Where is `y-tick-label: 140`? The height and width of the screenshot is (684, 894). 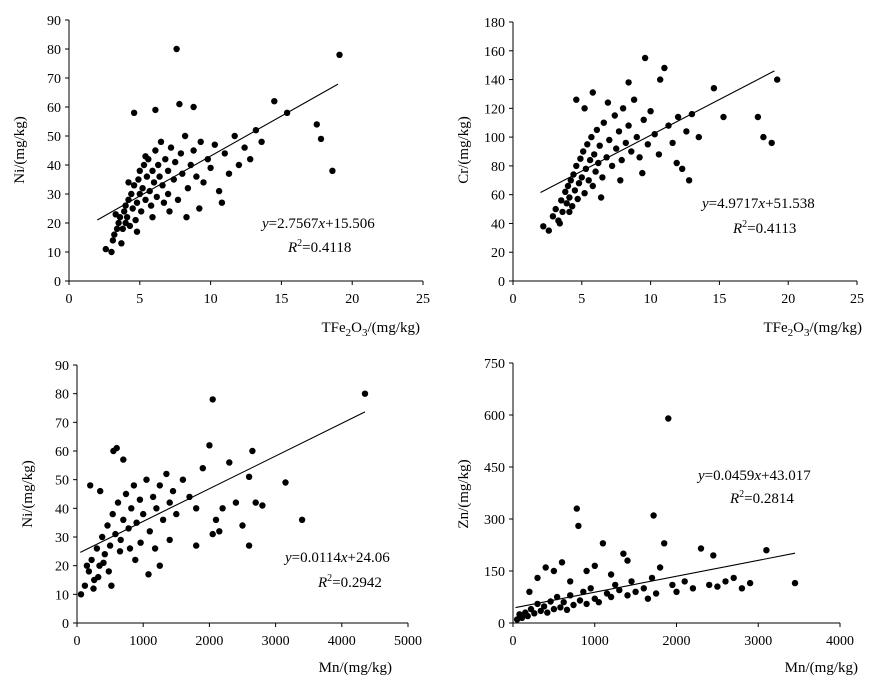
y-tick-label: 140 is located at coordinates (494, 81).